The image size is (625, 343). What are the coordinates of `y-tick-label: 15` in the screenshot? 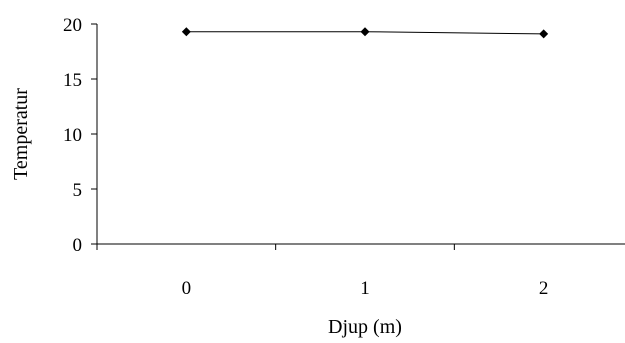 It's located at (72, 80).